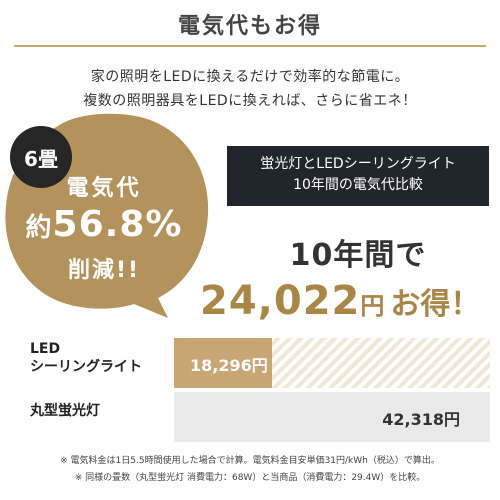  I want to click on page-title: 電気代もお得, so click(249, 26).